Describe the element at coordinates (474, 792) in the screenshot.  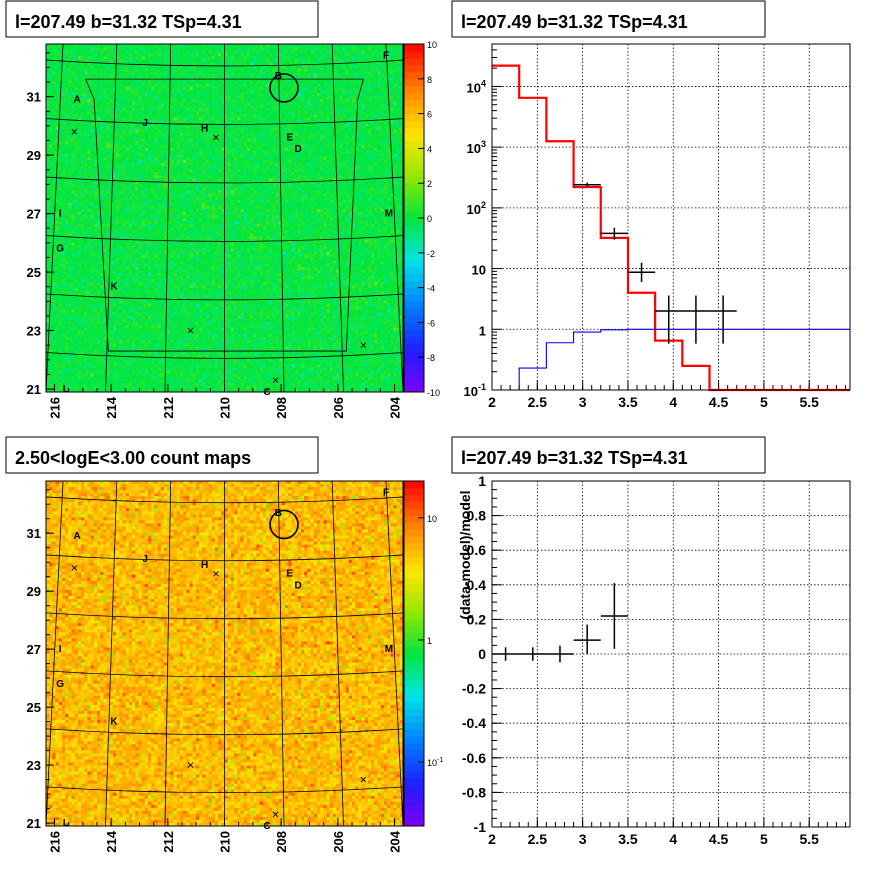
I see `br-y-tick-label: -0.8` at that location.